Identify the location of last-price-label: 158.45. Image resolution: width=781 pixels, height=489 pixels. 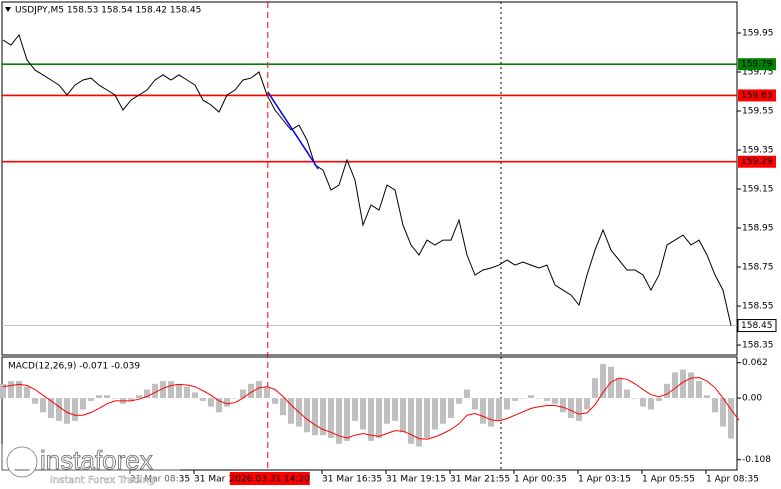
(757, 326).